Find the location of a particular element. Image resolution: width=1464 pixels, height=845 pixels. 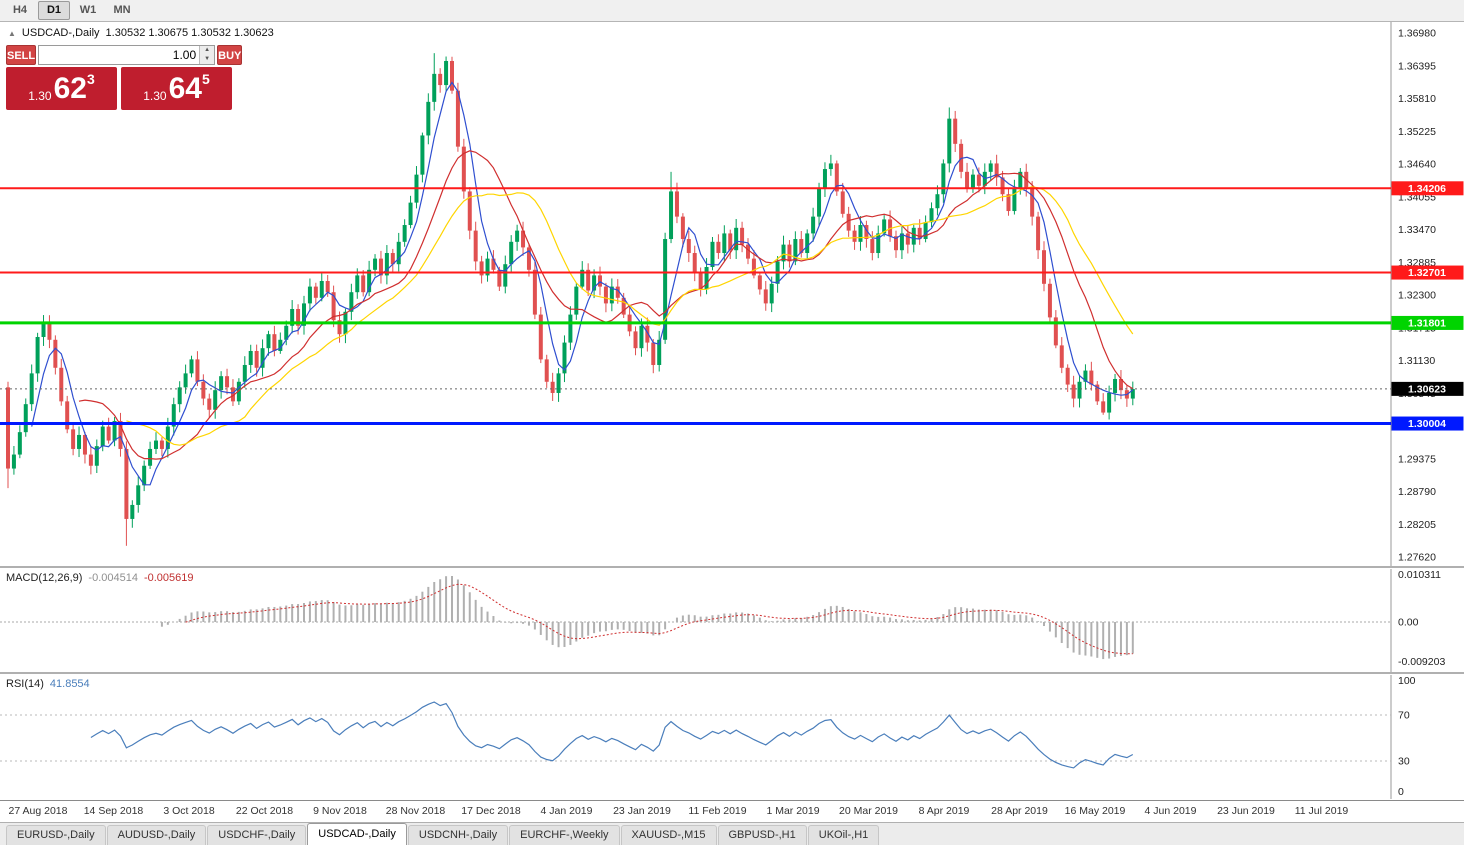

volume-input is located at coordinates (119, 55).